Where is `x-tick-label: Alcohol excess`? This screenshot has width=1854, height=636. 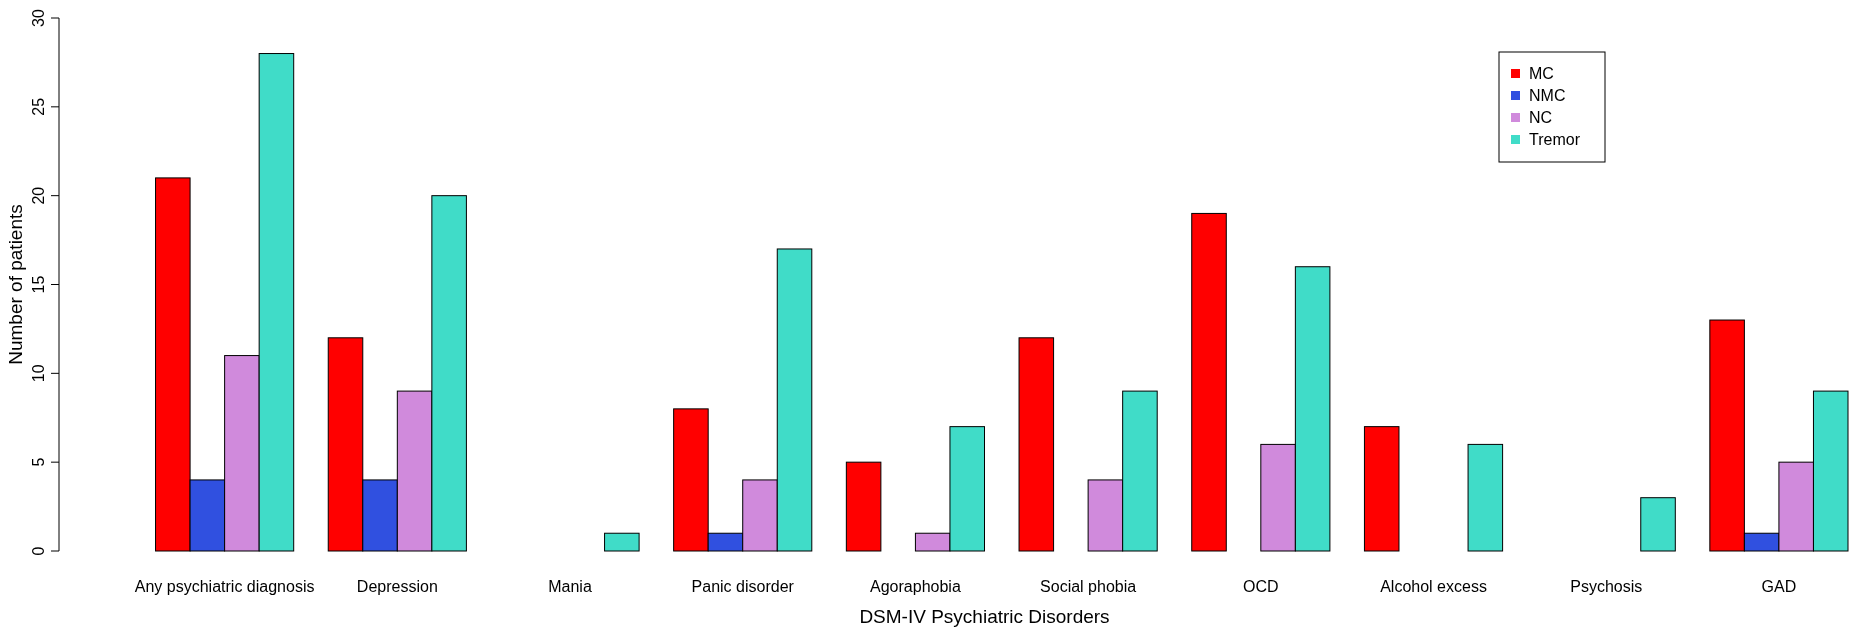 x-tick-label: Alcohol excess is located at coordinates (1433, 586).